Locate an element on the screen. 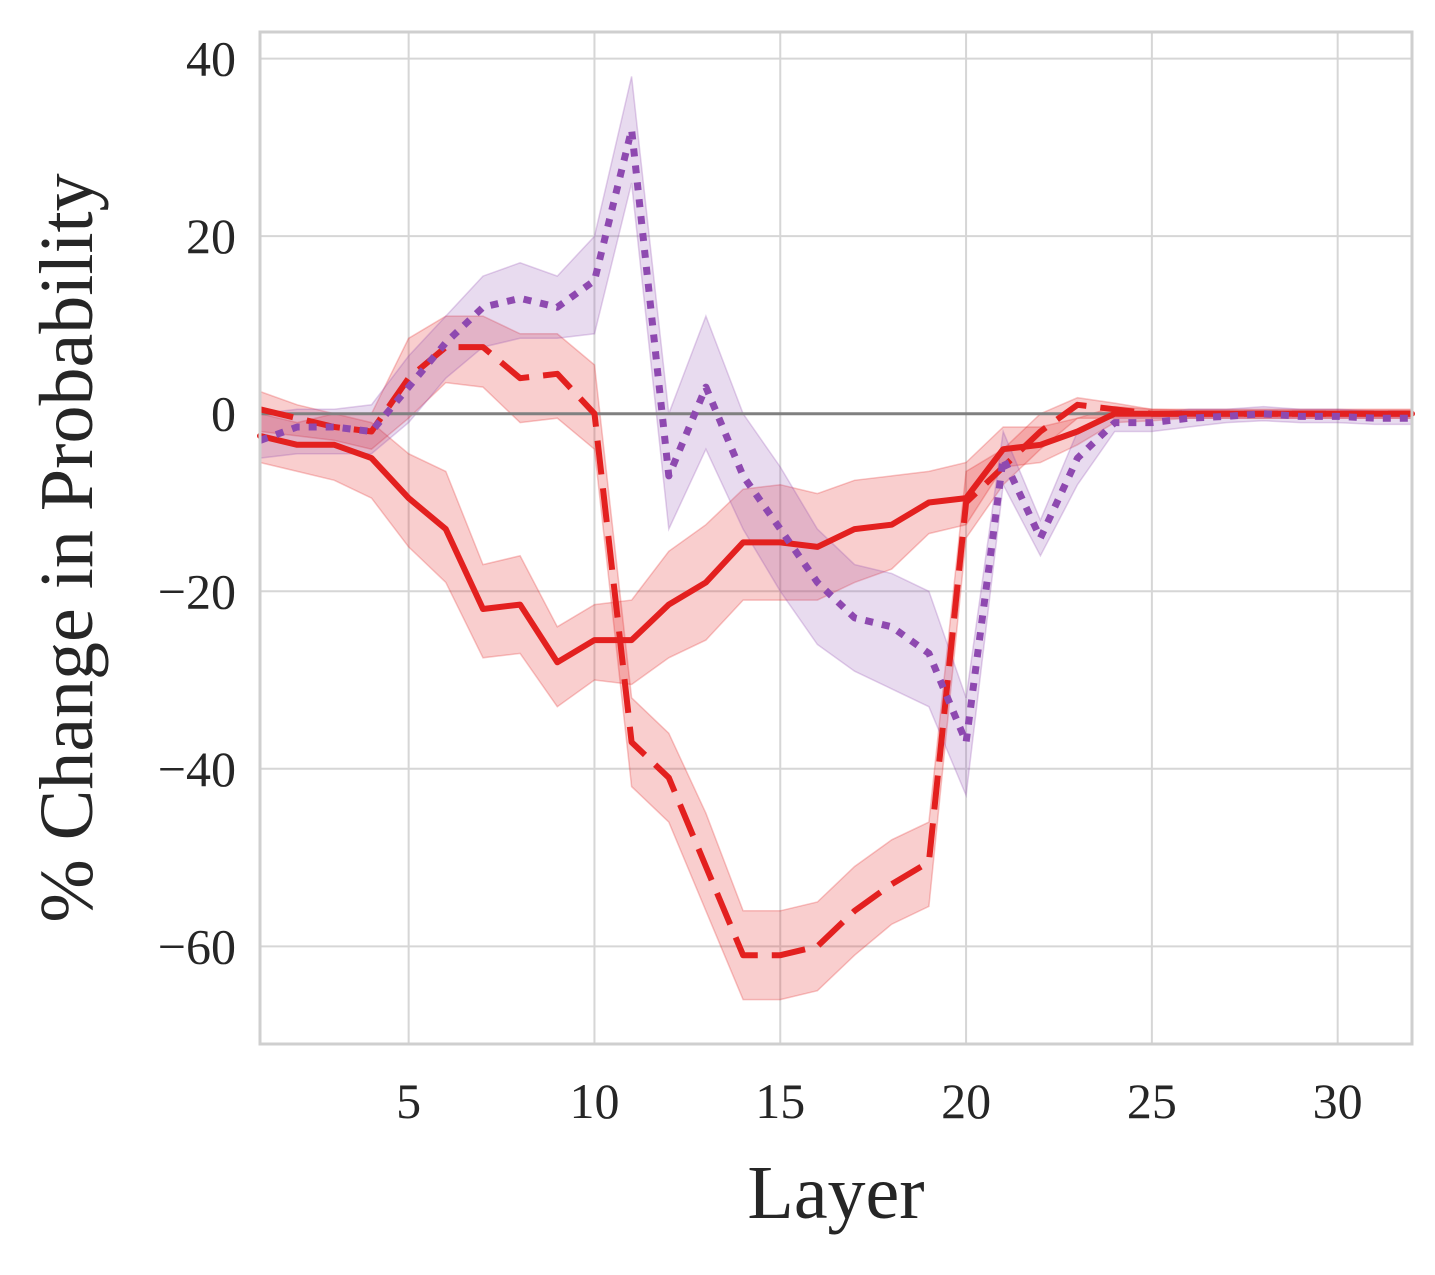  y-tick-label: −60 is located at coordinates (197, 946).